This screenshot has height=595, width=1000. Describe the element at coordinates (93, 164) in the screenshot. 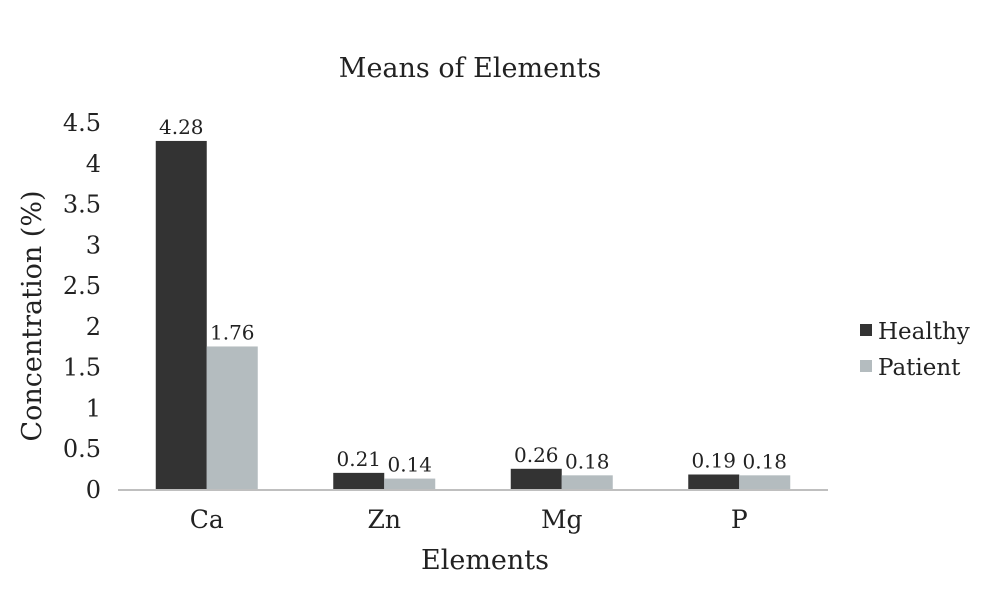

I see `y-tick-label: 4` at that location.